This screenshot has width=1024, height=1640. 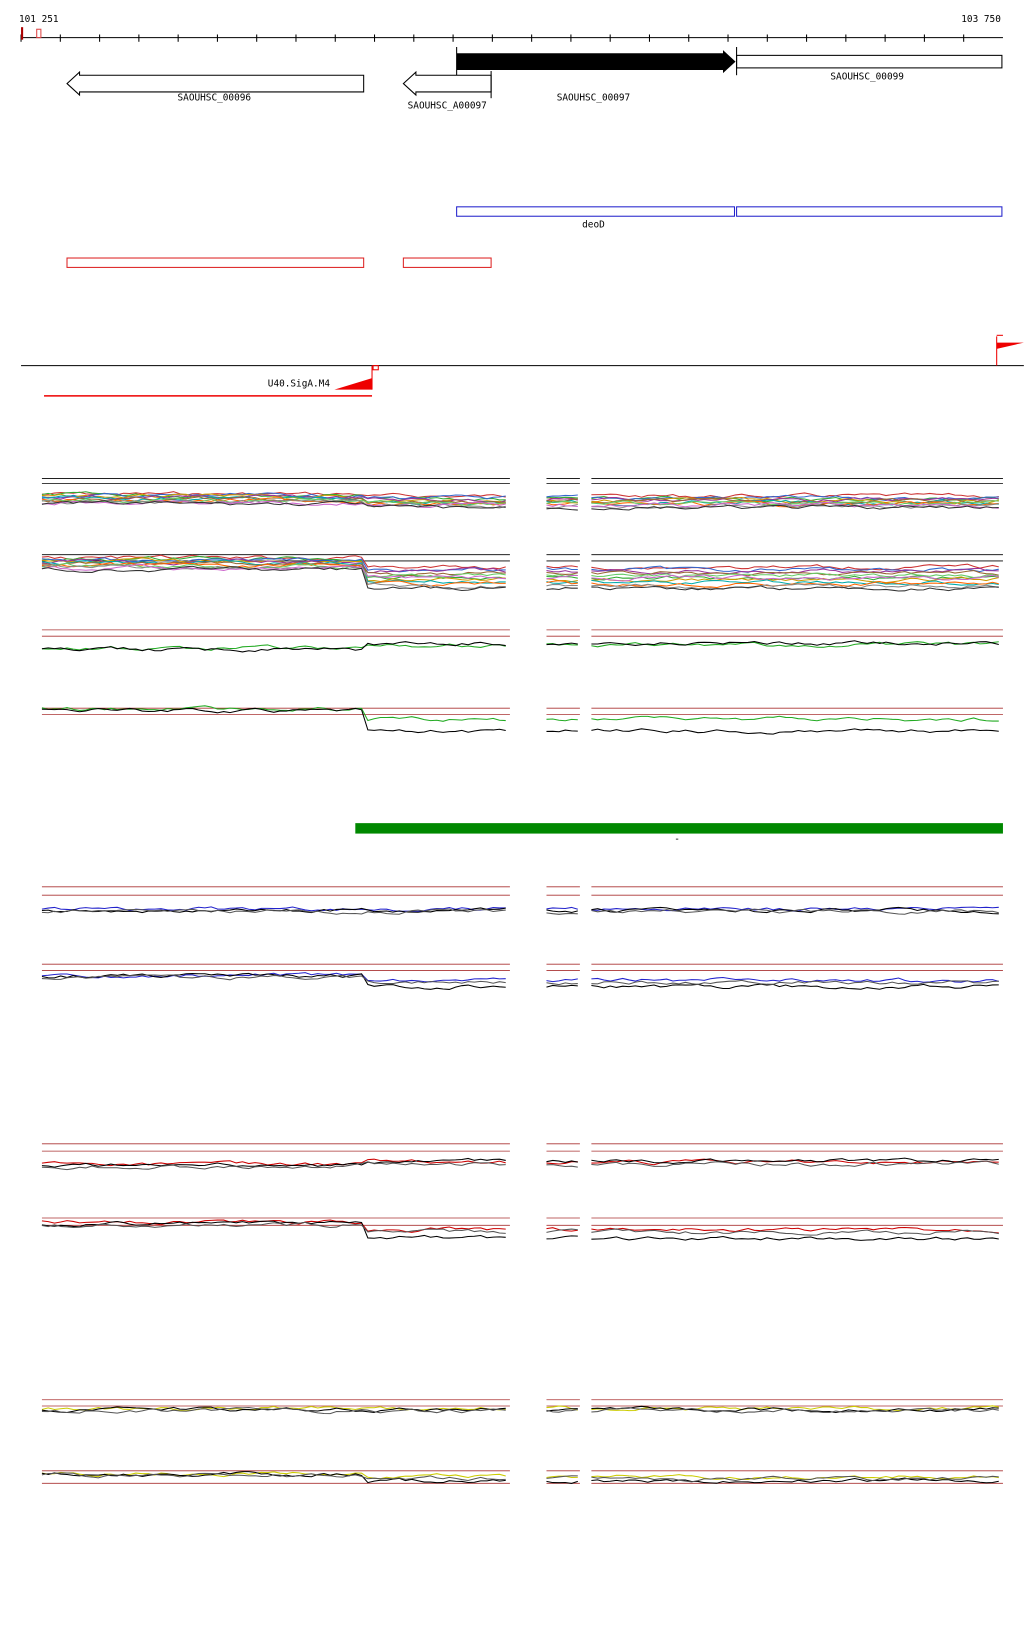 I want to click on gene-label: SAOUHSC_00099, so click(x=867, y=76).